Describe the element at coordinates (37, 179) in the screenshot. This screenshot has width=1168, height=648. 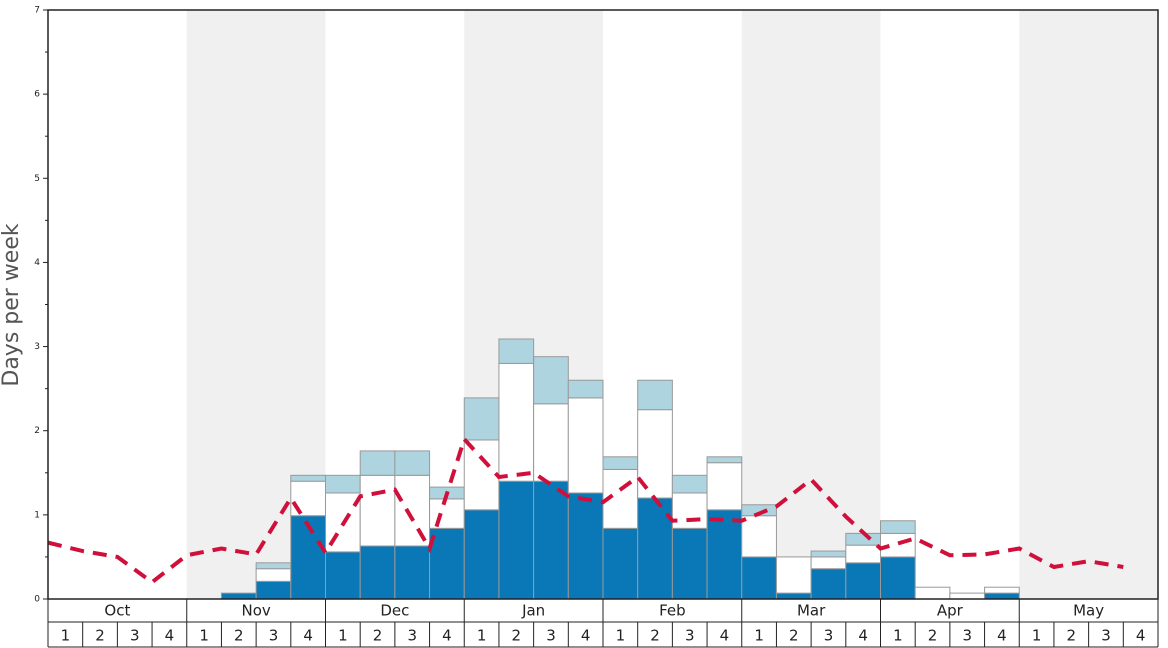
I see `y-tick-label: 5` at that location.